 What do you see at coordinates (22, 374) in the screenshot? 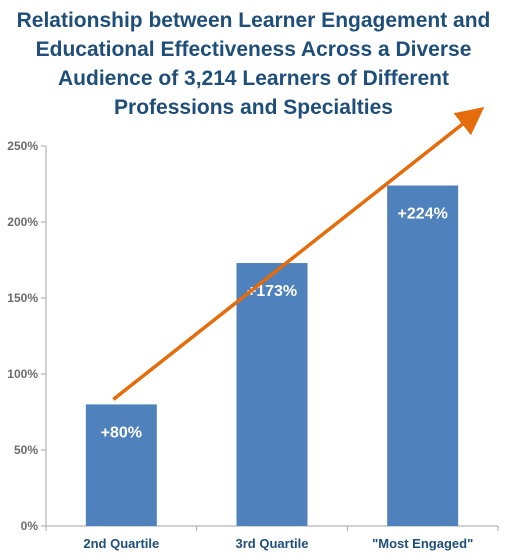
I see `y-tick-label: 100%` at bounding box center [22, 374].